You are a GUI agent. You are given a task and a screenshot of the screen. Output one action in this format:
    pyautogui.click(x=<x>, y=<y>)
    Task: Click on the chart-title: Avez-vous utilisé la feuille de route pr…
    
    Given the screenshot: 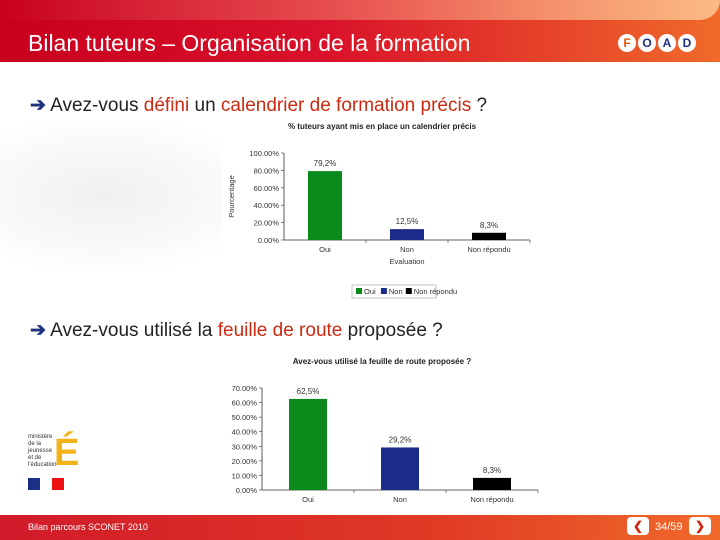 What is the action you would take?
    pyautogui.click(x=382, y=361)
    